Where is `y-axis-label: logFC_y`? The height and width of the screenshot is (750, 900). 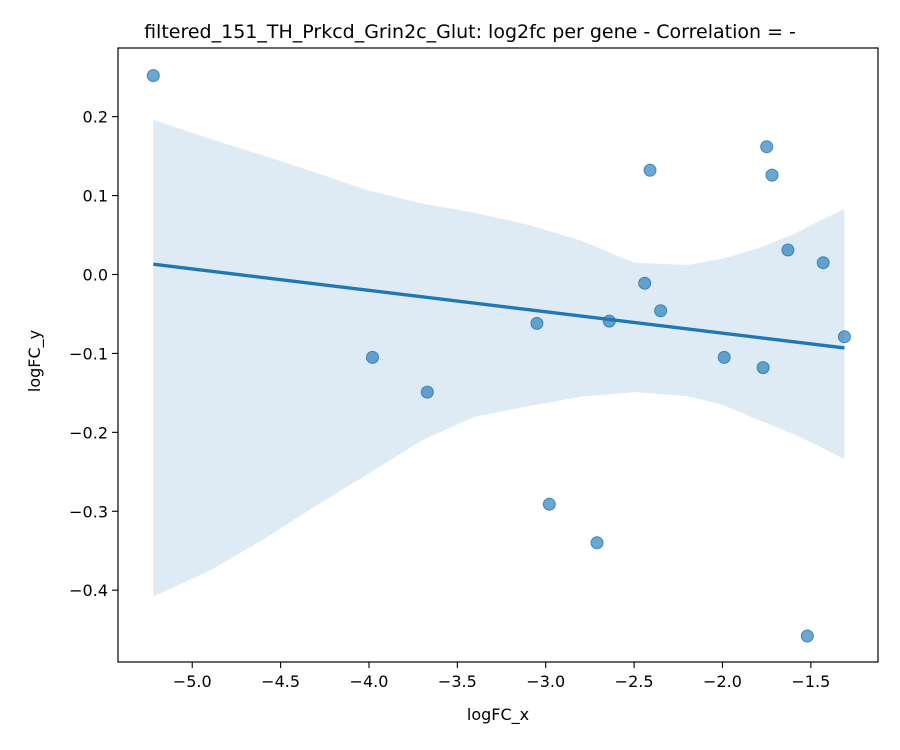
y-axis-label: logFC_y is located at coordinates (35, 361).